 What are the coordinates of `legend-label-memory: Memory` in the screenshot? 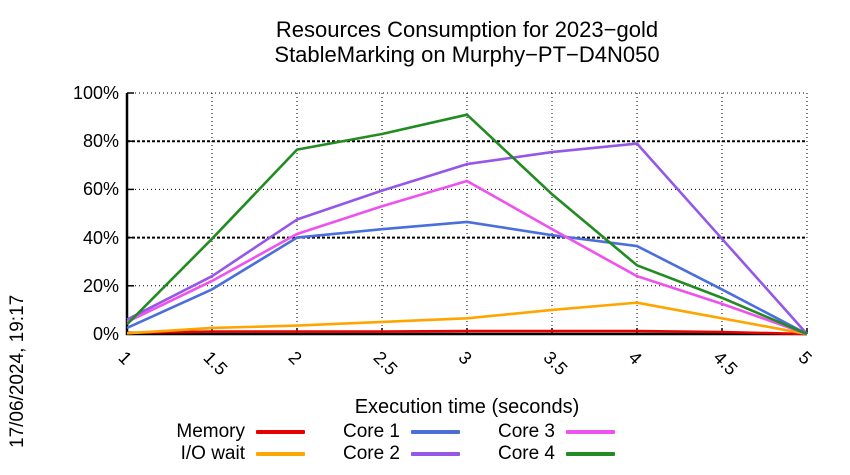 It's located at (210, 431).